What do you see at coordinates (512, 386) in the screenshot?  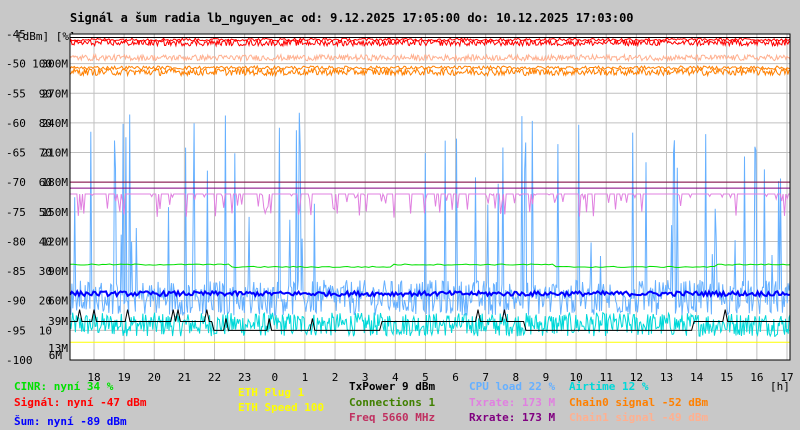 I see `legend-cpu: CPU load 22 %` at bounding box center [512, 386].